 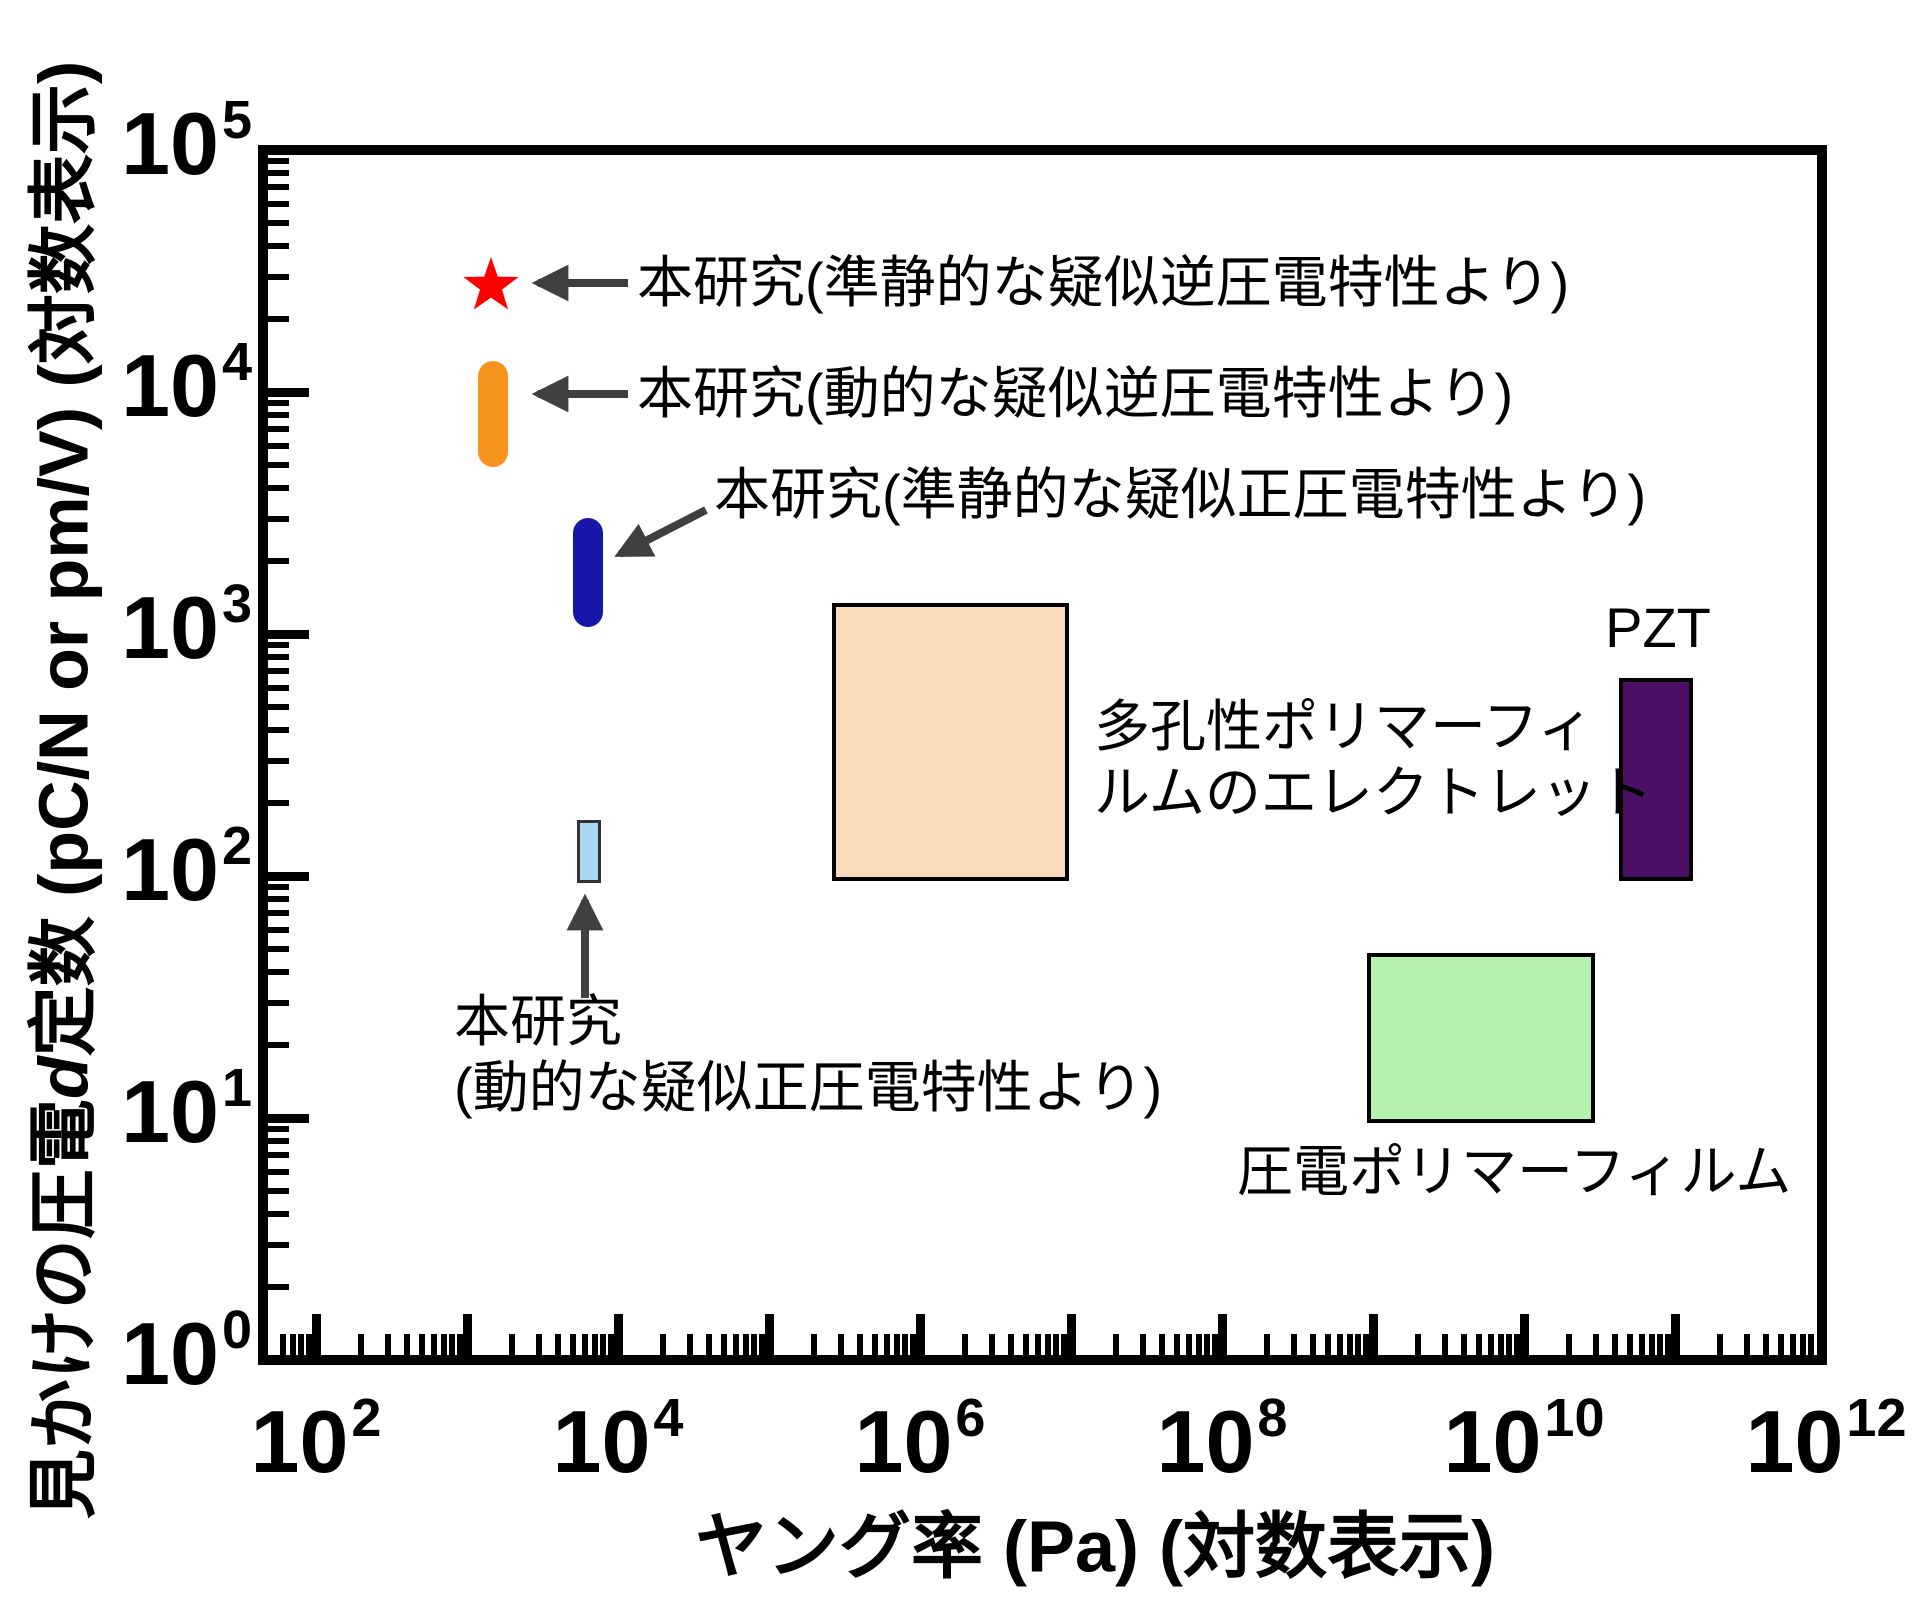 What do you see at coordinates (668, 1418) in the screenshot?
I see `x-tick-label-exponent: 4` at bounding box center [668, 1418].